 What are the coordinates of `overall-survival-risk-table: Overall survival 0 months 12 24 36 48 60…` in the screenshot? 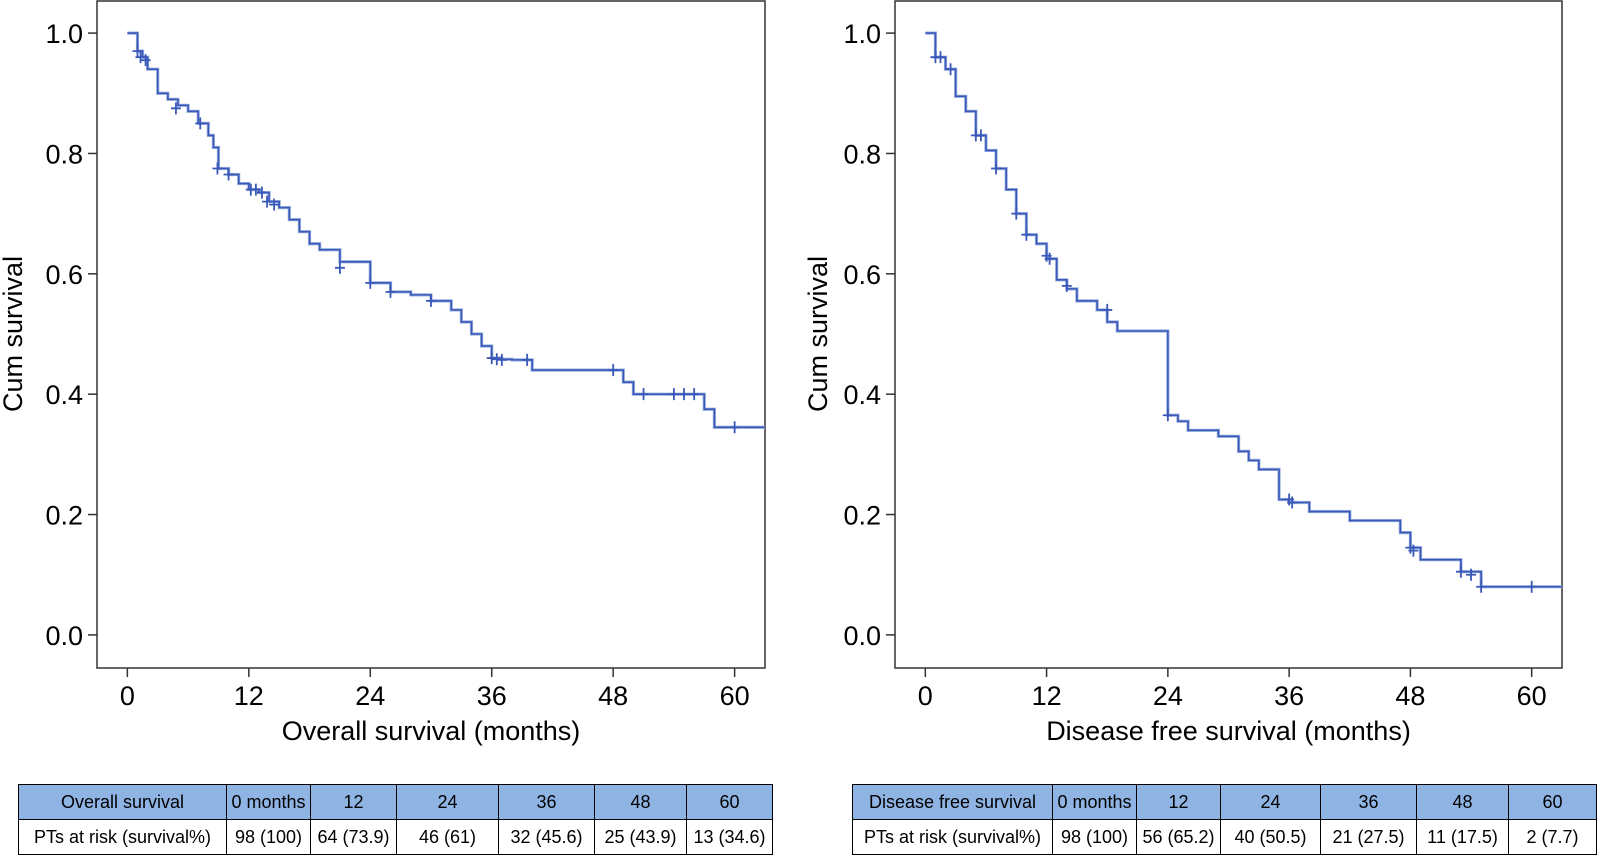 It's located at (395, 819).